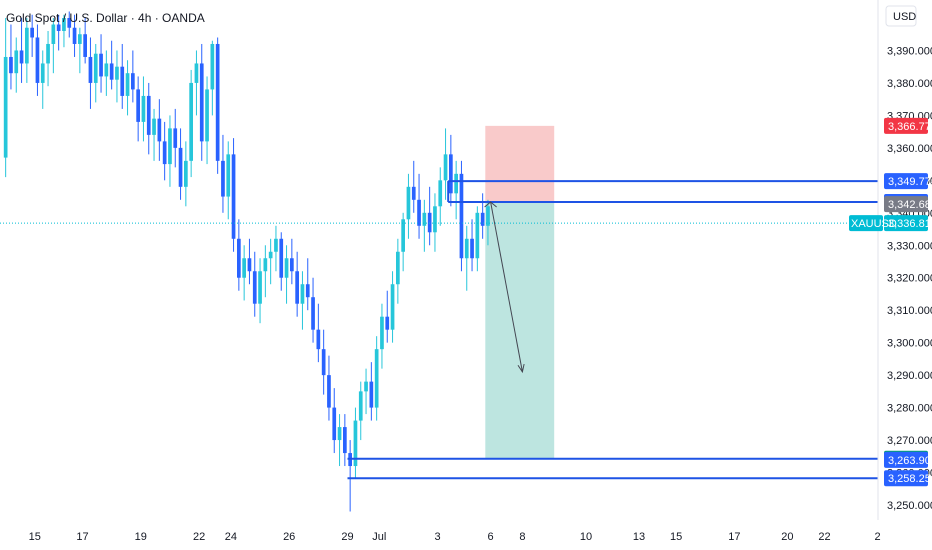 The image size is (932, 550). Describe the element at coordinates (787, 537) in the screenshot. I see `x-tick-label: 20` at that location.